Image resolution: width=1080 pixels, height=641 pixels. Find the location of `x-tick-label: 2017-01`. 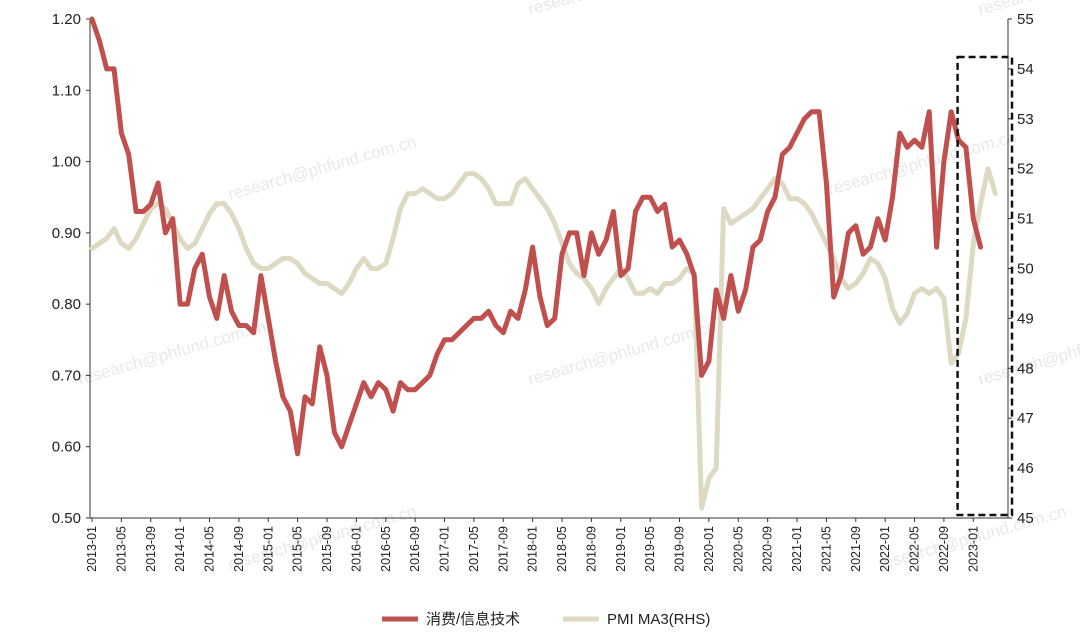

x-tick-label: 2017-01 is located at coordinates (445, 549).